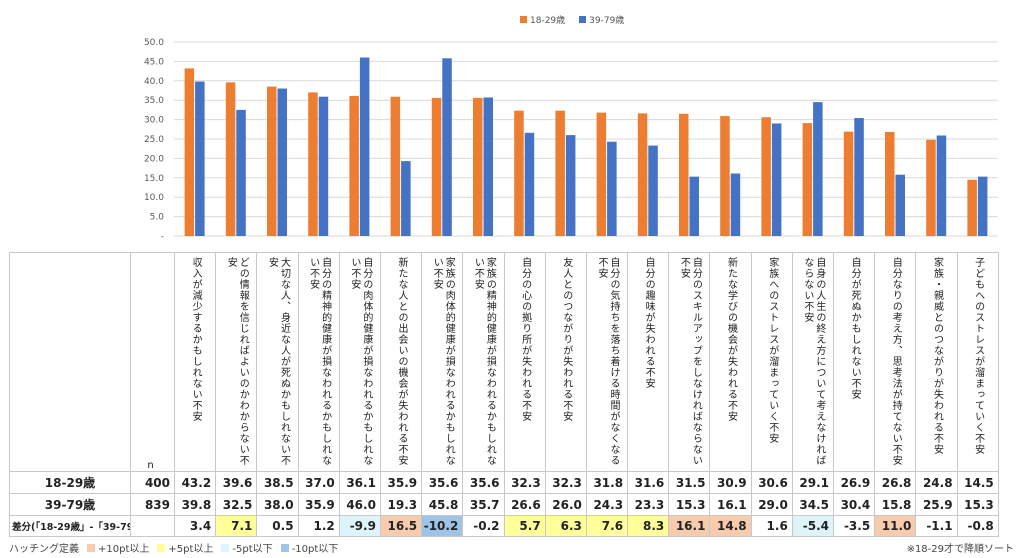 This screenshot has height=558, width=1019. Describe the element at coordinates (154, 82) in the screenshot. I see `y-tick-label: 40.0` at that location.